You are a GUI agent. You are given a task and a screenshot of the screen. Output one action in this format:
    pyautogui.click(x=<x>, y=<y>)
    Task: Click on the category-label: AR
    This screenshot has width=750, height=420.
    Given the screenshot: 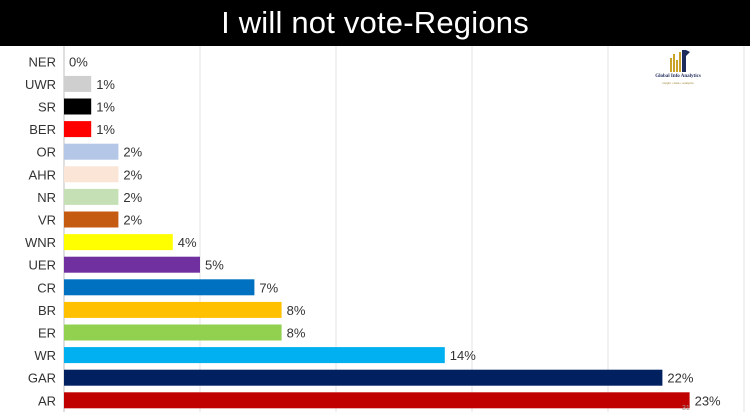 What is the action you would take?
    pyautogui.click(x=47, y=400)
    